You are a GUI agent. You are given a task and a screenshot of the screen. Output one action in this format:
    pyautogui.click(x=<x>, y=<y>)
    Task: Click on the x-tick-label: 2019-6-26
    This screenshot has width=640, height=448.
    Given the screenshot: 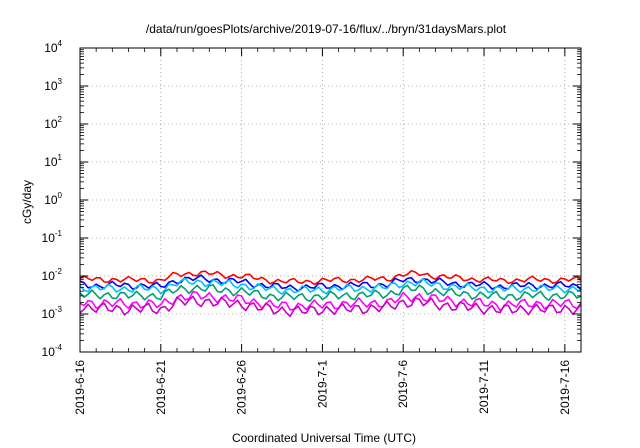 What is the action you would take?
    pyautogui.click(x=242, y=387)
    